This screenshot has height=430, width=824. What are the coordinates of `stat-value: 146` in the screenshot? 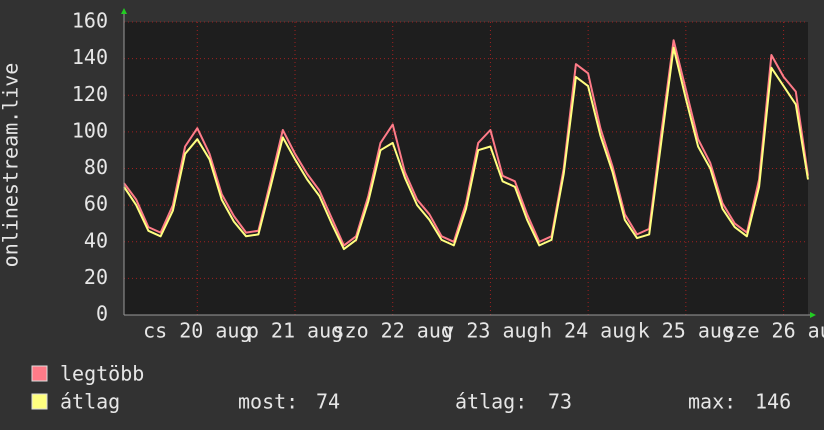 It's located at (773, 402).